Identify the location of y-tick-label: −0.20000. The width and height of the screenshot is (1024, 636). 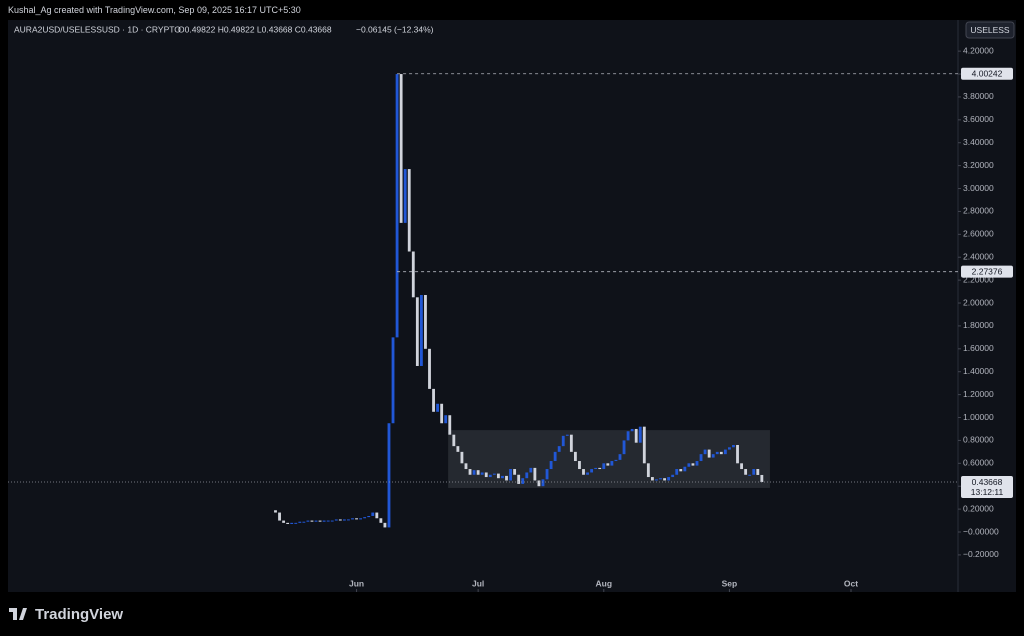
(981, 554).